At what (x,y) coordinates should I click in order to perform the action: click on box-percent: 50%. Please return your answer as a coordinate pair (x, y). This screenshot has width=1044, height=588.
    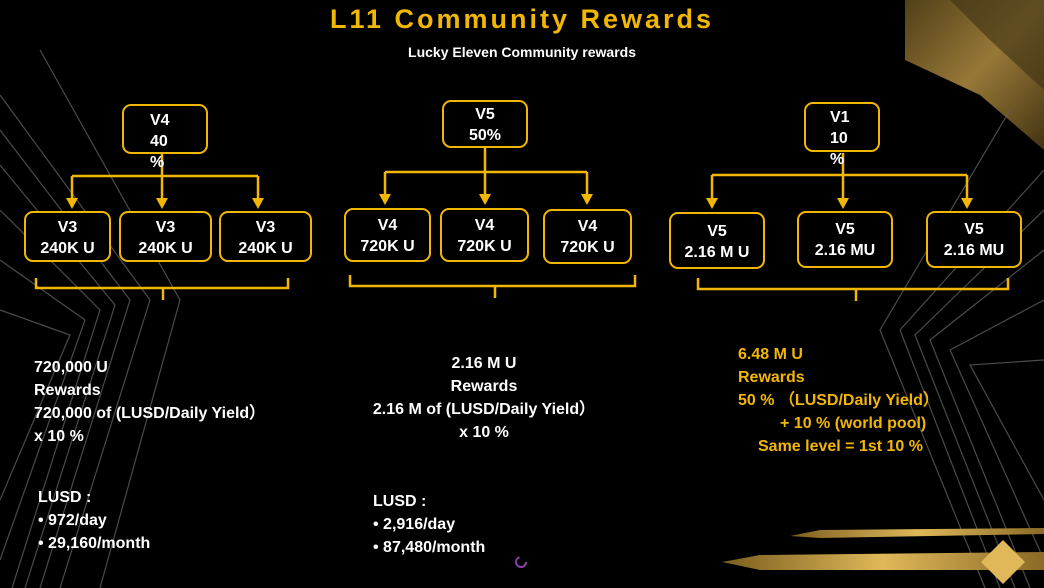
    Looking at the image, I should click on (485, 135).